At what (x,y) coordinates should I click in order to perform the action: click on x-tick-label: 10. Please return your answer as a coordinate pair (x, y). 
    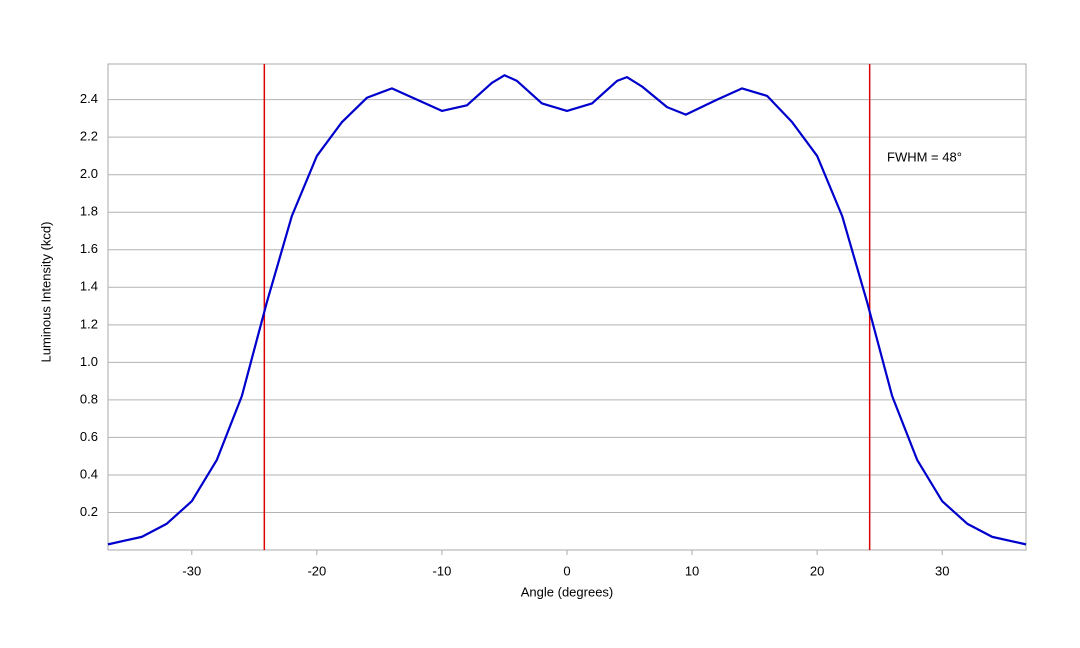
    Looking at the image, I should click on (692, 570).